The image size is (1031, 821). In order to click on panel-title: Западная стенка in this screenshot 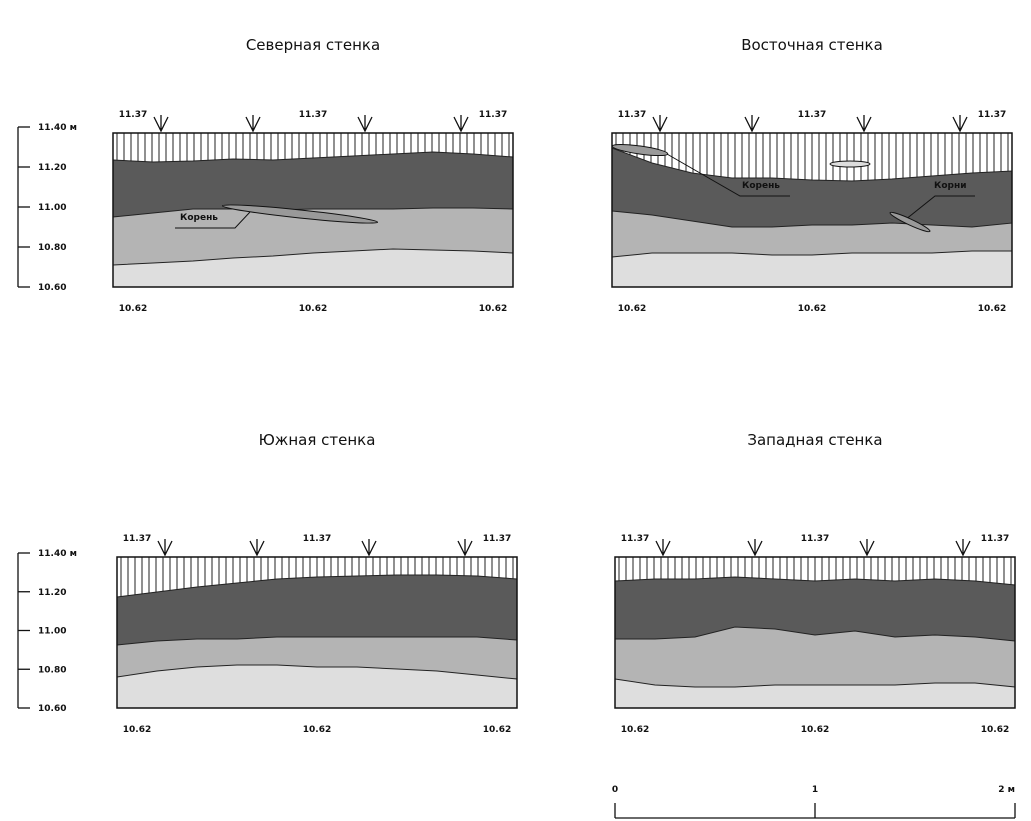, I will do `click(814, 440)`.